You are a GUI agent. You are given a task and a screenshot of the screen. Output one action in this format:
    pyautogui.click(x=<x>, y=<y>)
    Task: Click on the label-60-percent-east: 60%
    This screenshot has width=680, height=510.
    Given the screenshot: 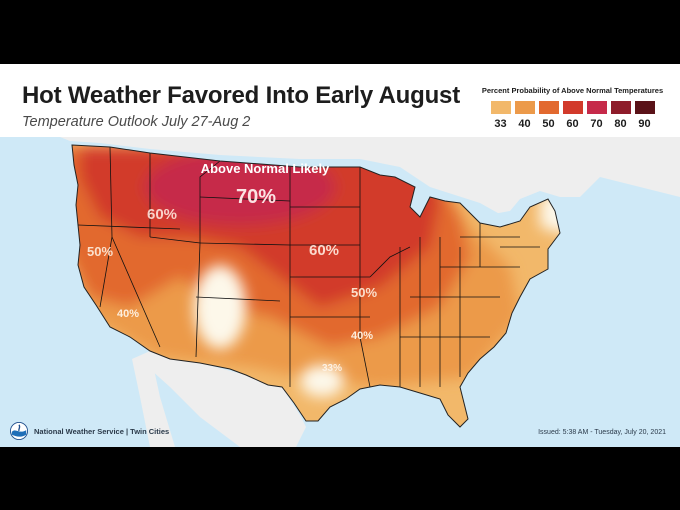 What is the action you would take?
    pyautogui.click(x=324, y=250)
    